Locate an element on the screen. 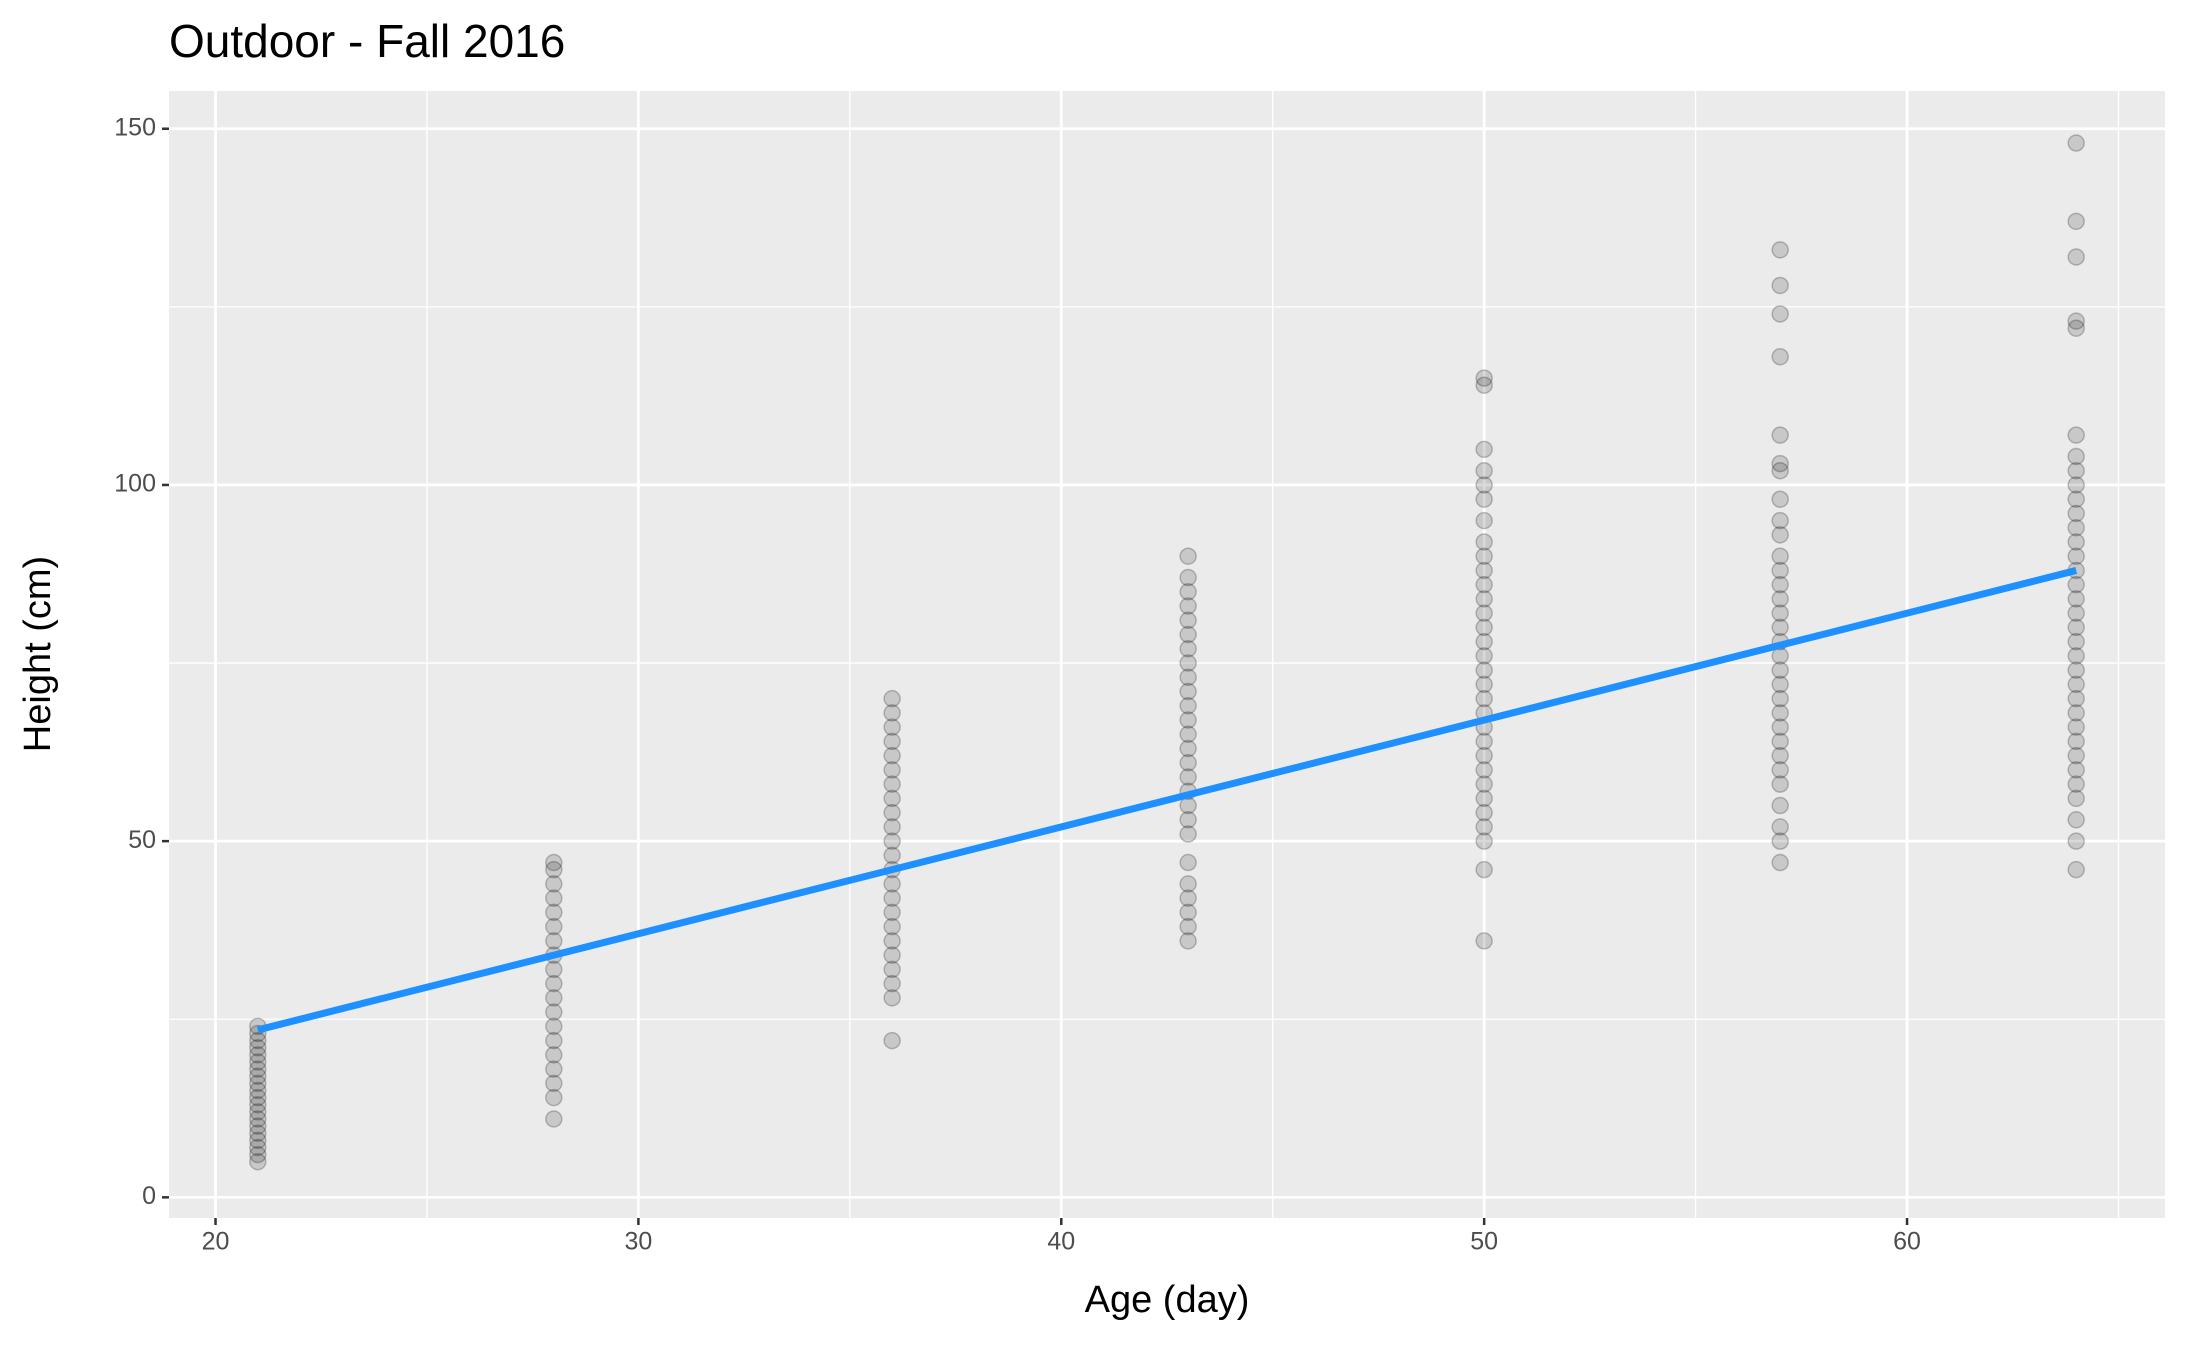  x-tick-label: 20 is located at coordinates (216, 1242).